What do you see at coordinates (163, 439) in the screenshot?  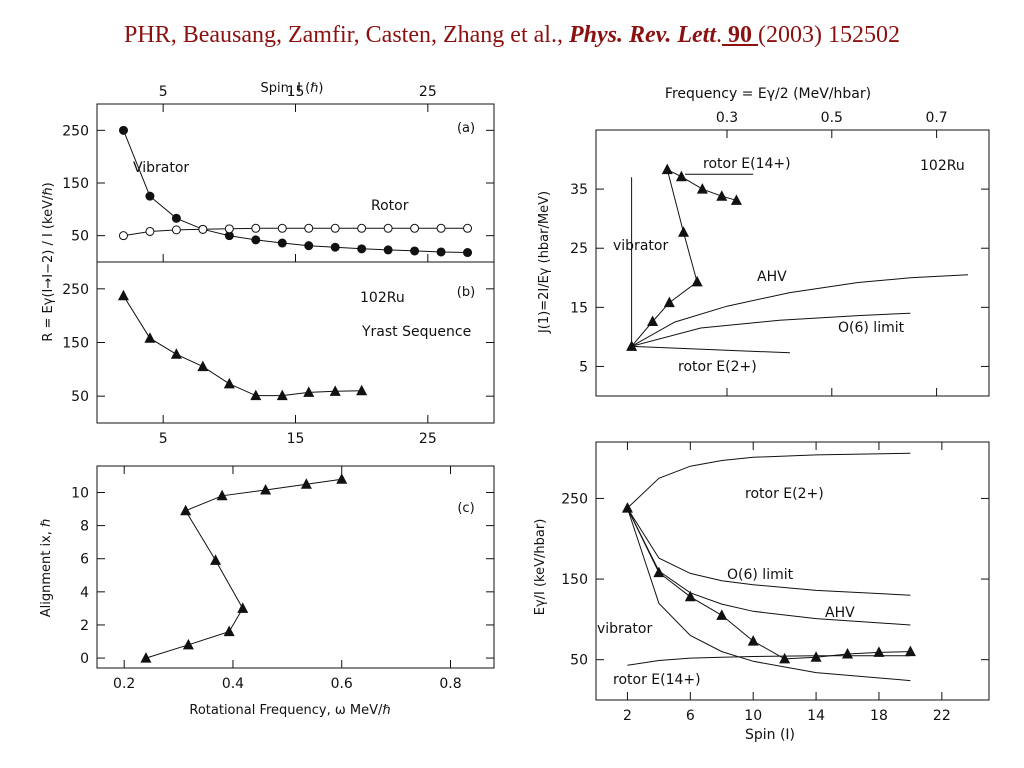 I see `panel-b-x-tick-label: 5` at bounding box center [163, 439].